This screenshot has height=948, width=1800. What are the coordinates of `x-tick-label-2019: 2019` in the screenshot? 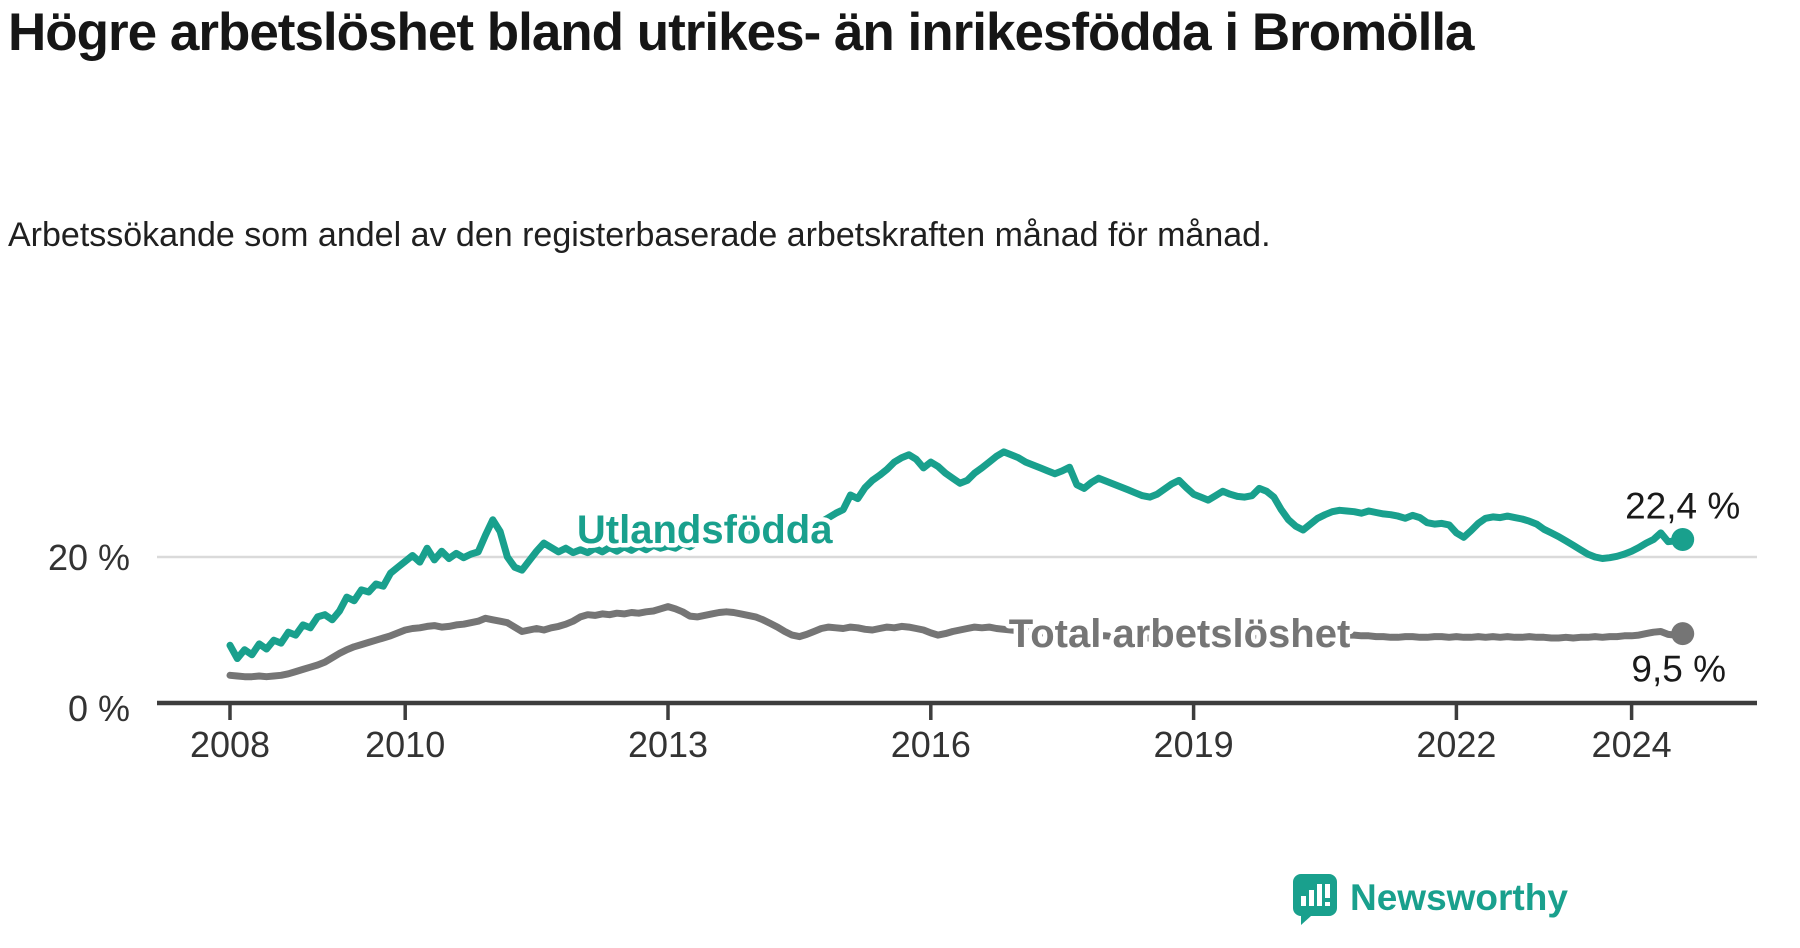 It's located at (1194, 744).